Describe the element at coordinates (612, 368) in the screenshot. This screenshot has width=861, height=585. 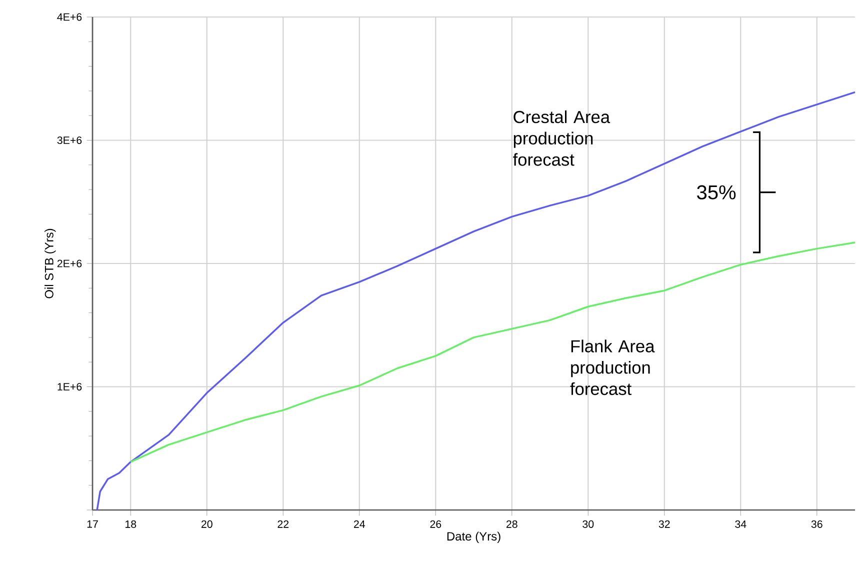
I see `annotation: Flank Area production forecast` at that location.